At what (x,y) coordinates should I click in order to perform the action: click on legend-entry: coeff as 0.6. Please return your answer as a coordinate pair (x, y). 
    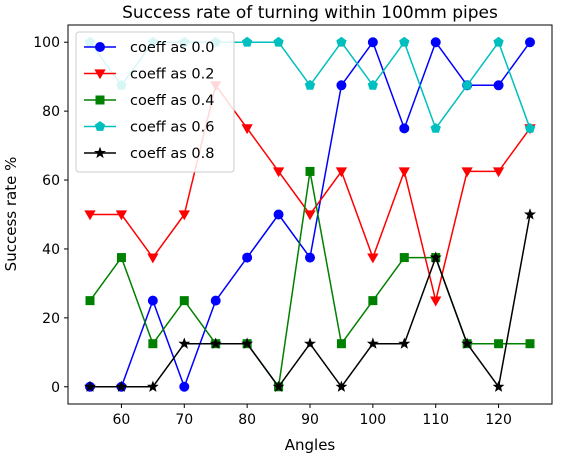
    Looking at the image, I should click on (149, 128).